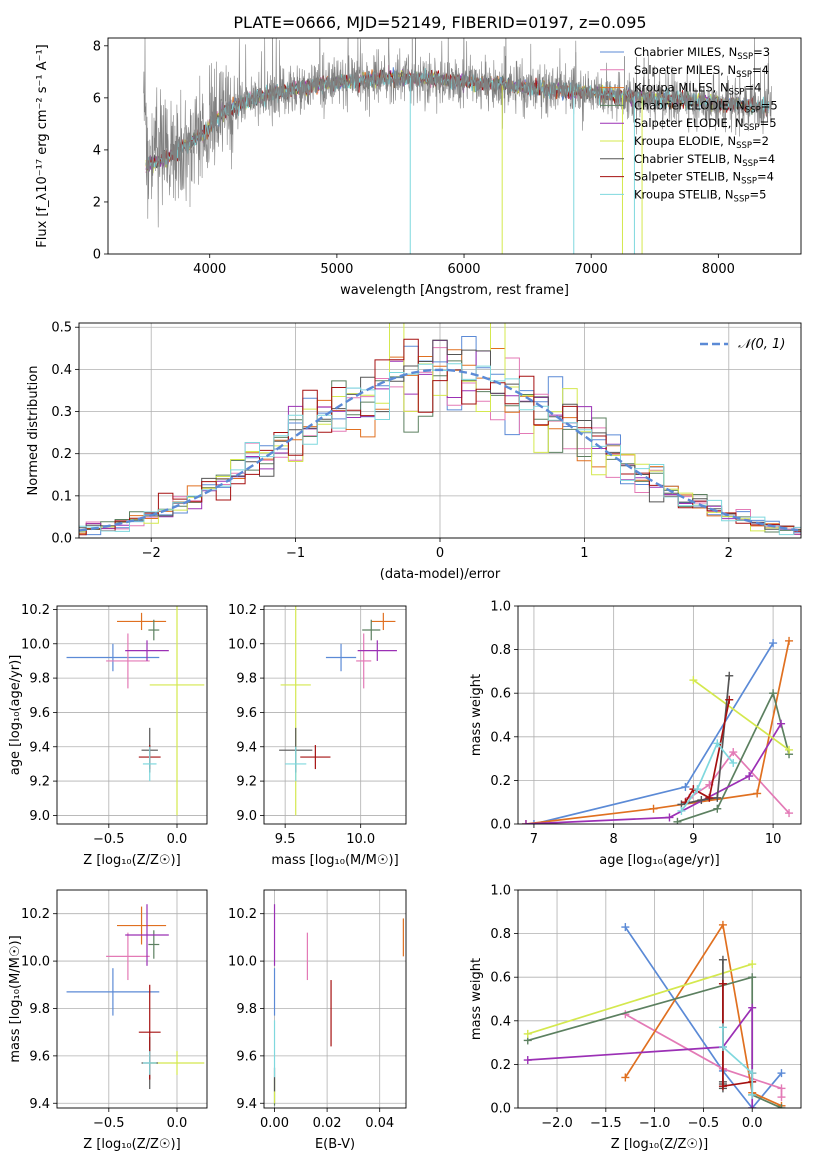 Image resolution: width=819 pixels, height=1170 pixels. Describe the element at coordinates (61, 412) in the screenshot. I see `y-tick-label: 0.3` at that location.